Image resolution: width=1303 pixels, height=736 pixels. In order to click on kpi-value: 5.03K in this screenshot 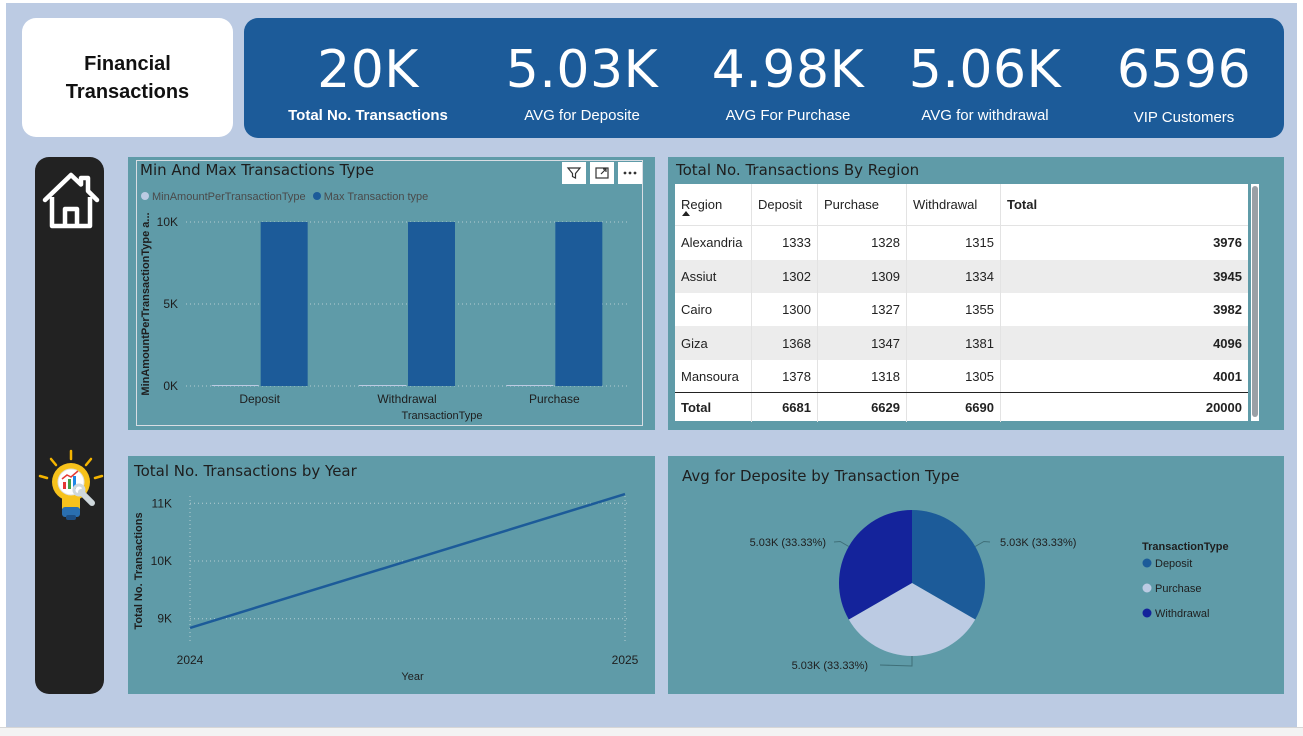, I will do `click(582, 70)`.